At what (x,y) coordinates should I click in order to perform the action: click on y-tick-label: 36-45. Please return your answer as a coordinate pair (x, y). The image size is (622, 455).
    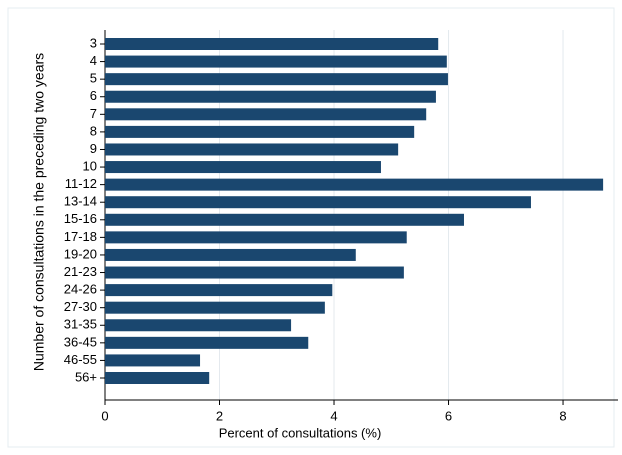
    Looking at the image, I should click on (80, 341).